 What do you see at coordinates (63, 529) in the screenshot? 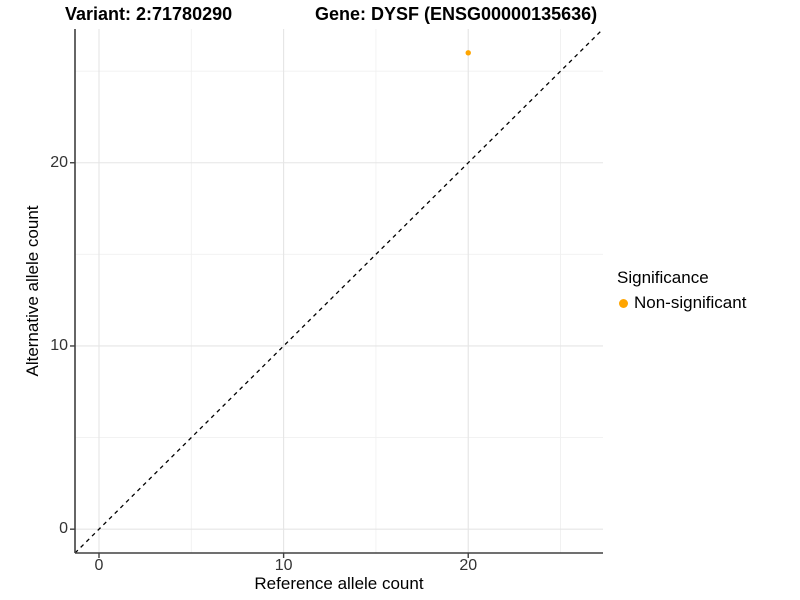
I see `y-tick-label: 0` at bounding box center [63, 529].